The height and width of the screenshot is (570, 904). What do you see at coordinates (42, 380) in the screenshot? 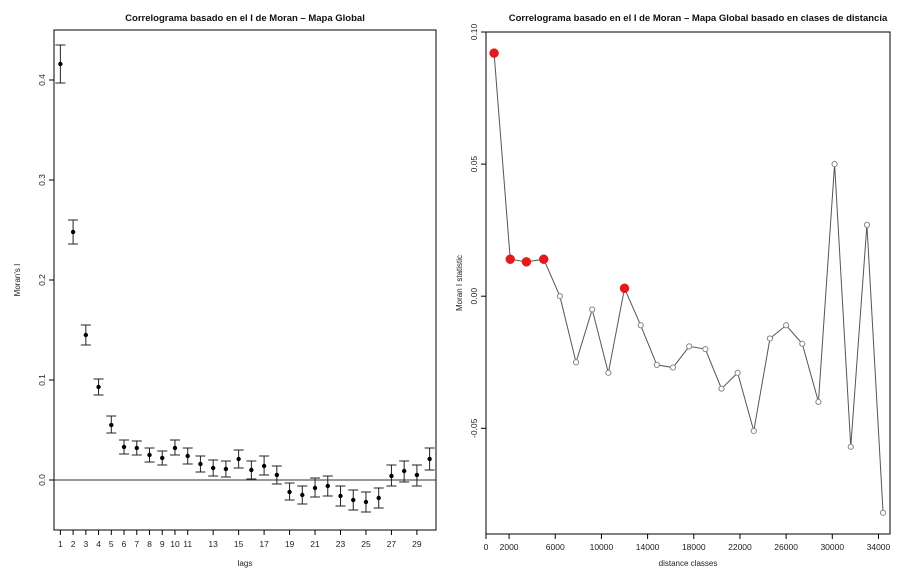
I see `chart1-ytick-label: 0.1` at bounding box center [42, 380].